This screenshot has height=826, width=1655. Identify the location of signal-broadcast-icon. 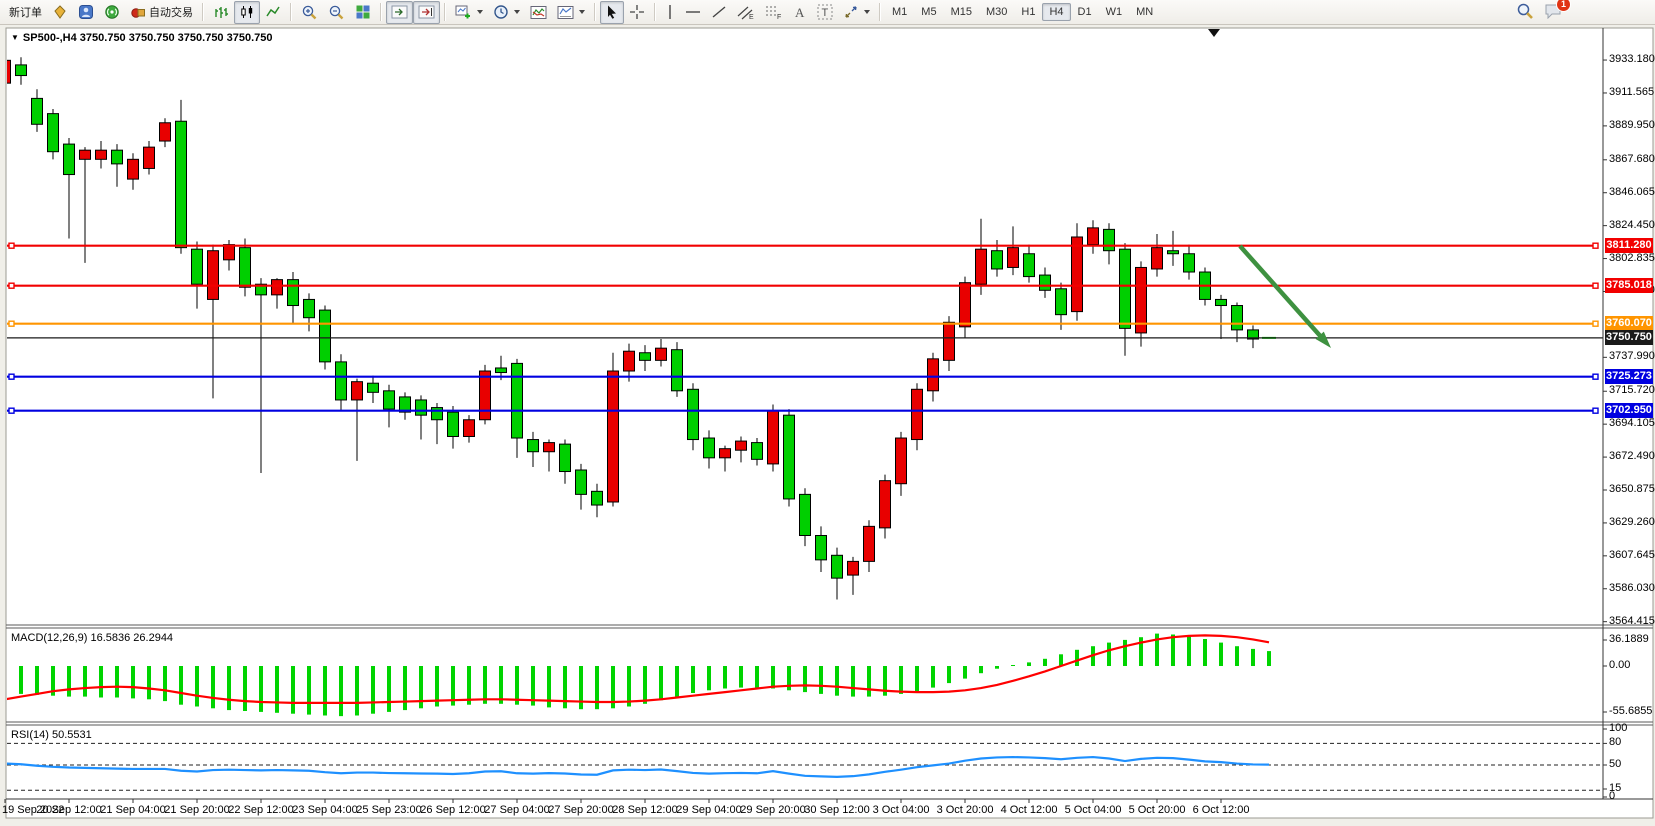
(112, 12).